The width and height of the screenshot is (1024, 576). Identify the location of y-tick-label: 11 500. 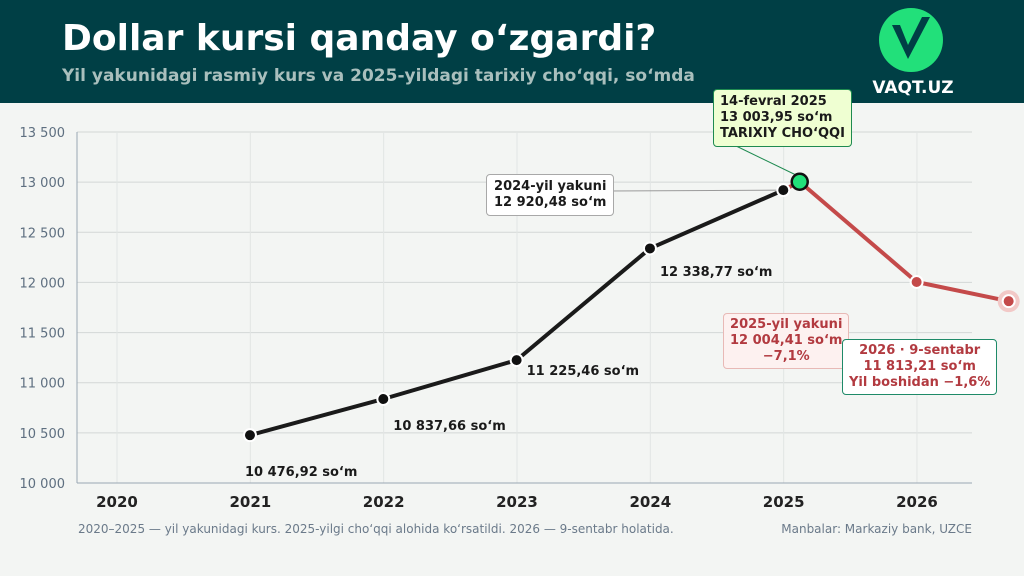
(43, 334).